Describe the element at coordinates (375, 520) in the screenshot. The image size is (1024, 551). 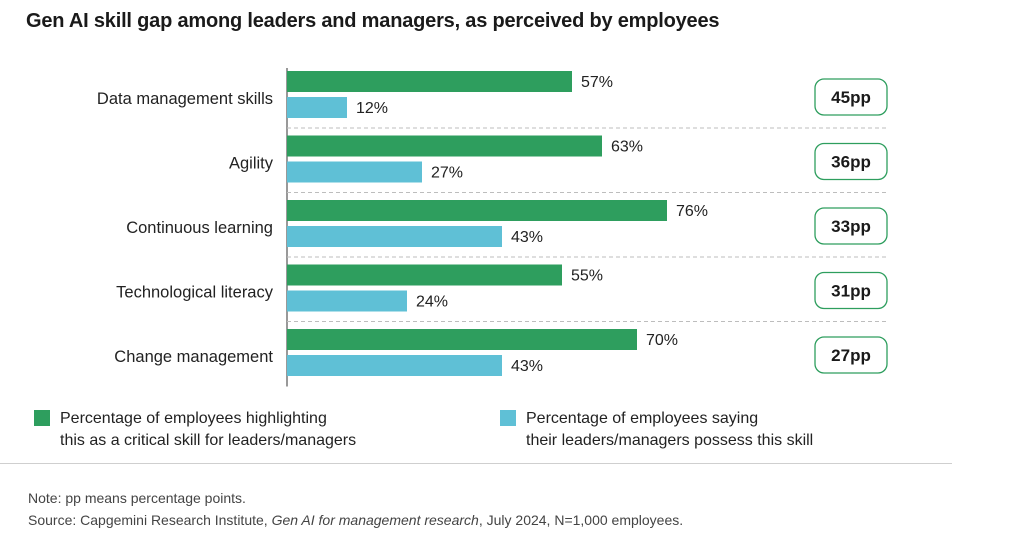
I see `source-title: Gen AI for management research` at that location.